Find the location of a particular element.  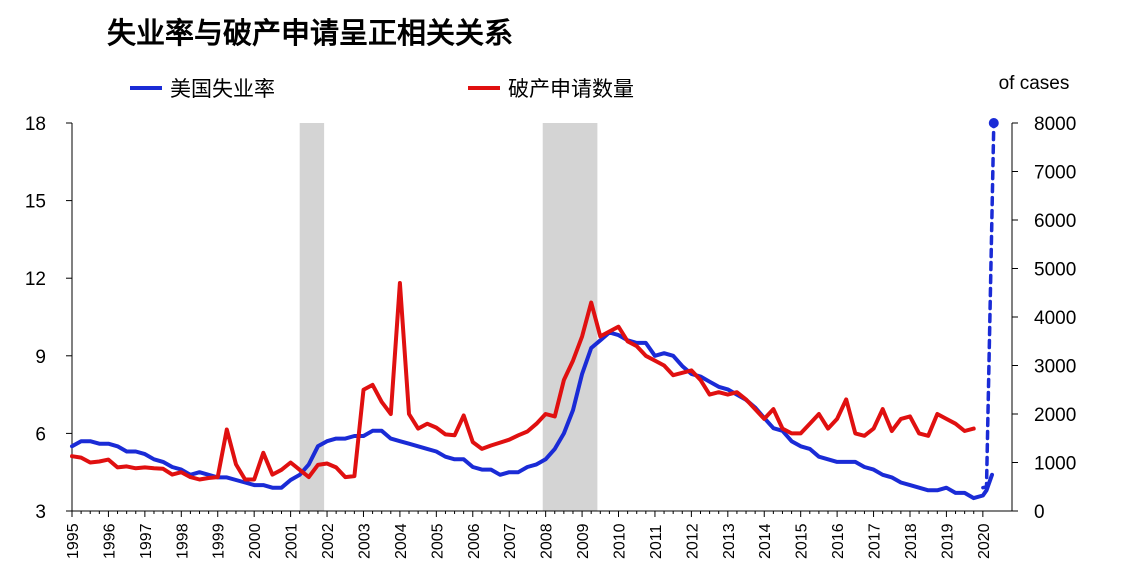

x-tick-label: 2019 is located at coordinates (947, 541).